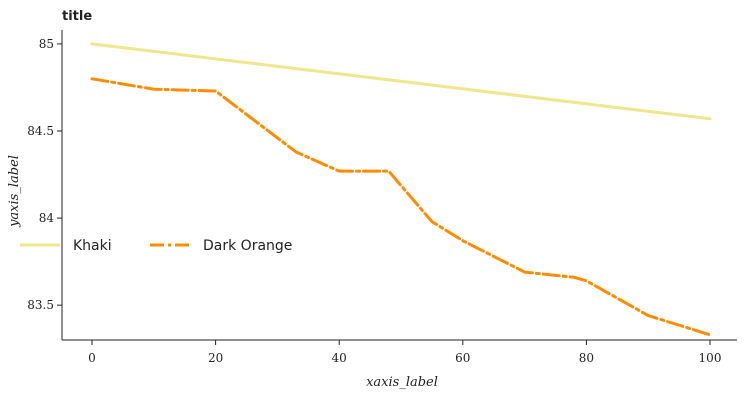 Image resolution: width=747 pixels, height=400 pixels. I want to click on y-axis-label: yaxis_label, so click(14, 191).